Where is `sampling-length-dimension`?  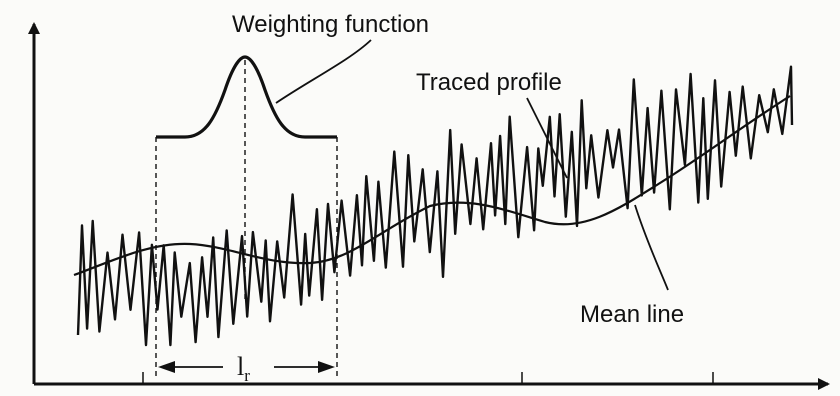 sampling-length-dimension is located at coordinates (246, 367).